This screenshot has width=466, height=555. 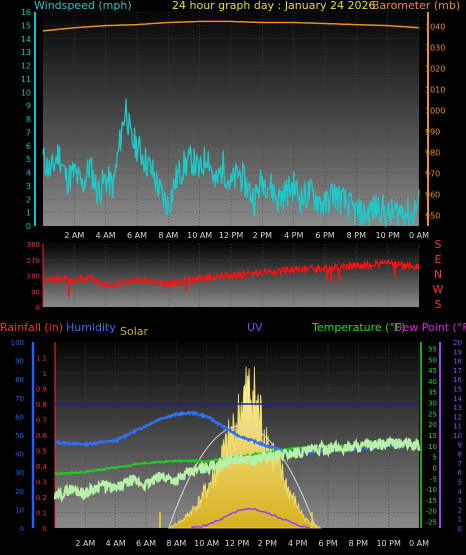 I want to click on uv-tick-label: 20, so click(x=457, y=343).